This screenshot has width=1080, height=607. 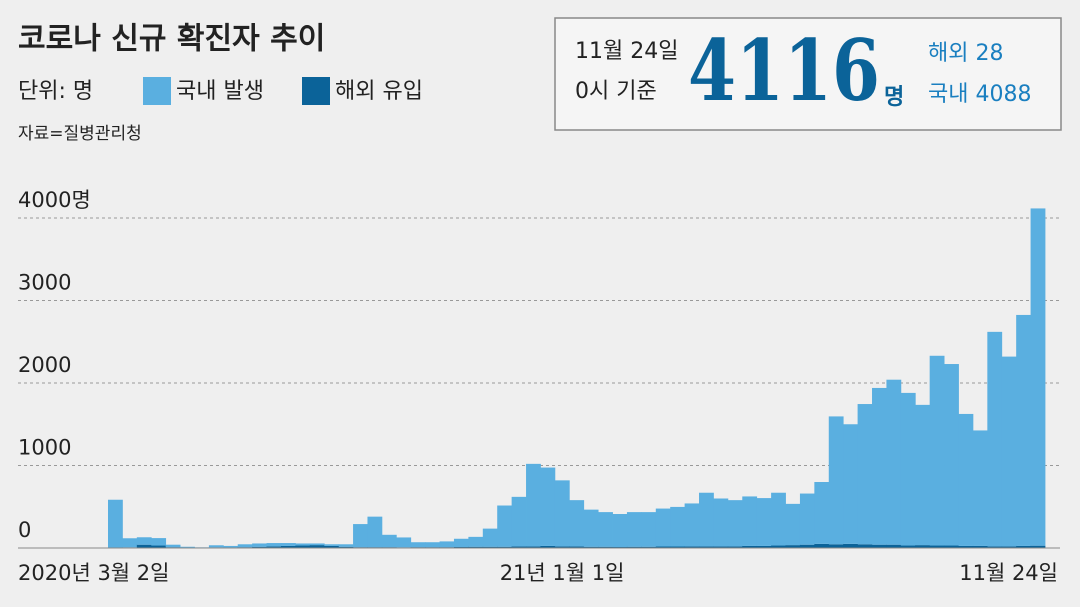 I want to click on y-tick-label: 1000, so click(x=44, y=448).